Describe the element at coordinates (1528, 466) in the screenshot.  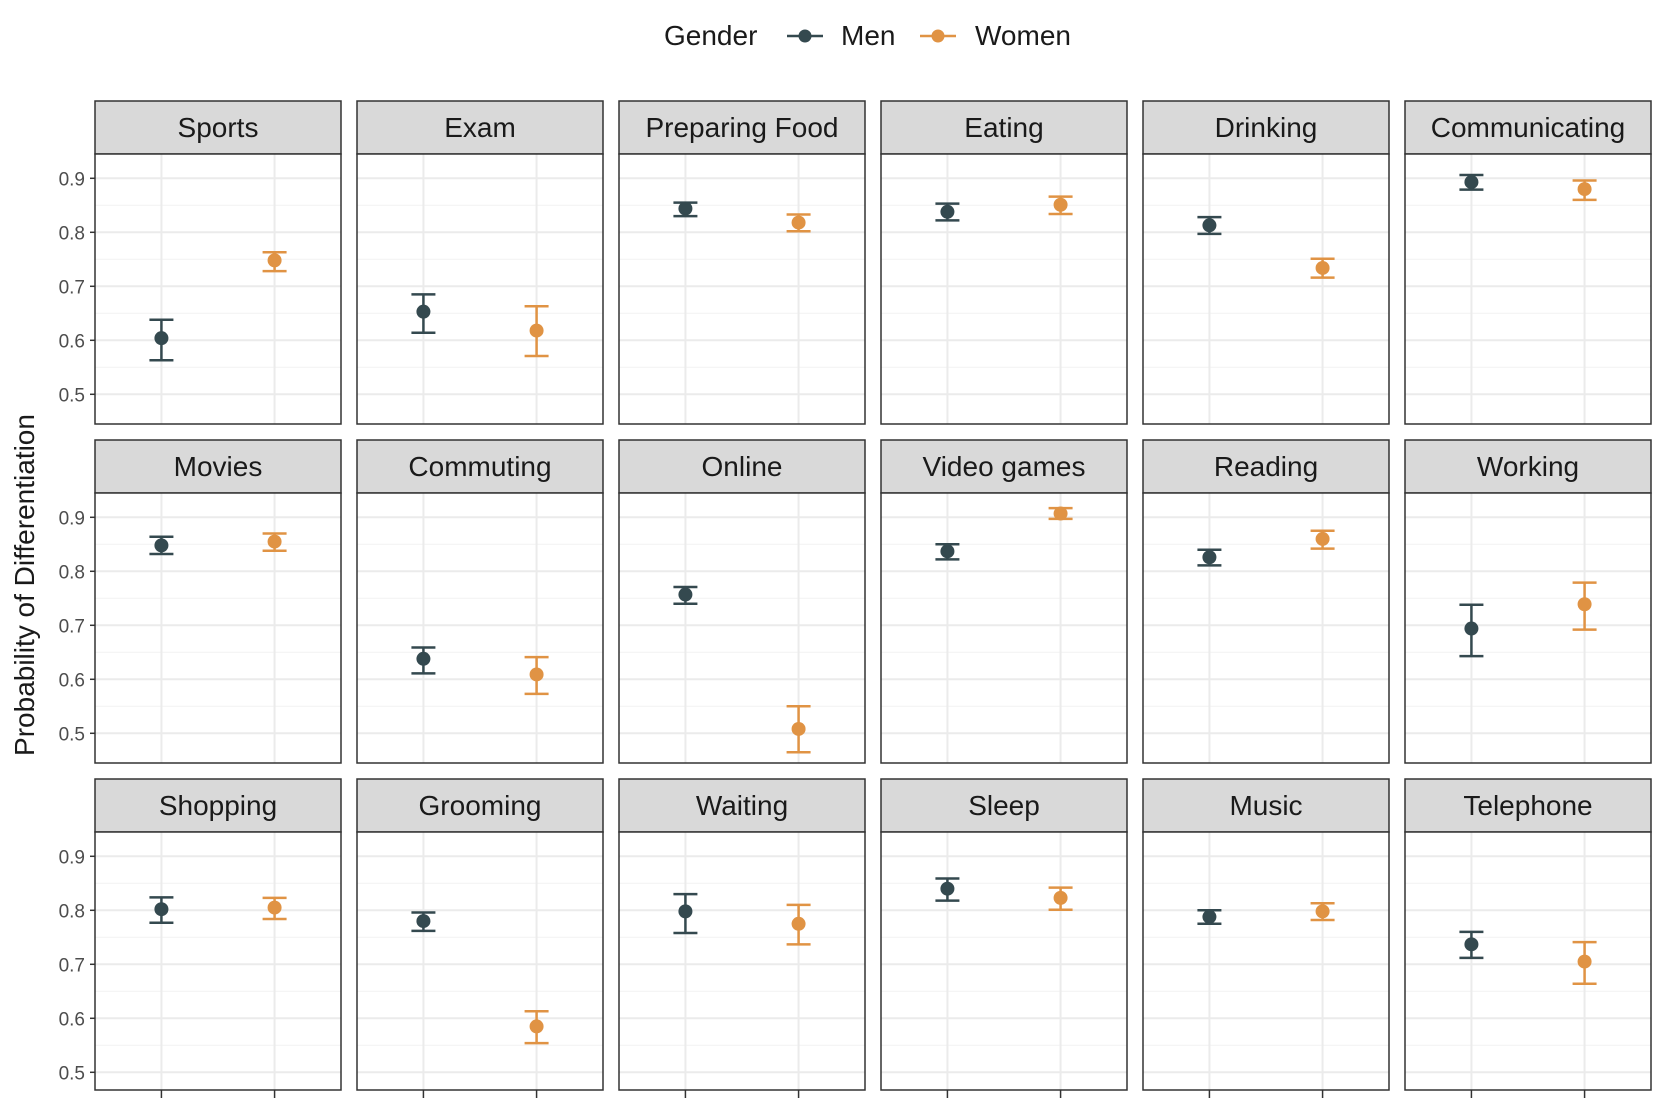
I see `strip-title: Working` at that location.